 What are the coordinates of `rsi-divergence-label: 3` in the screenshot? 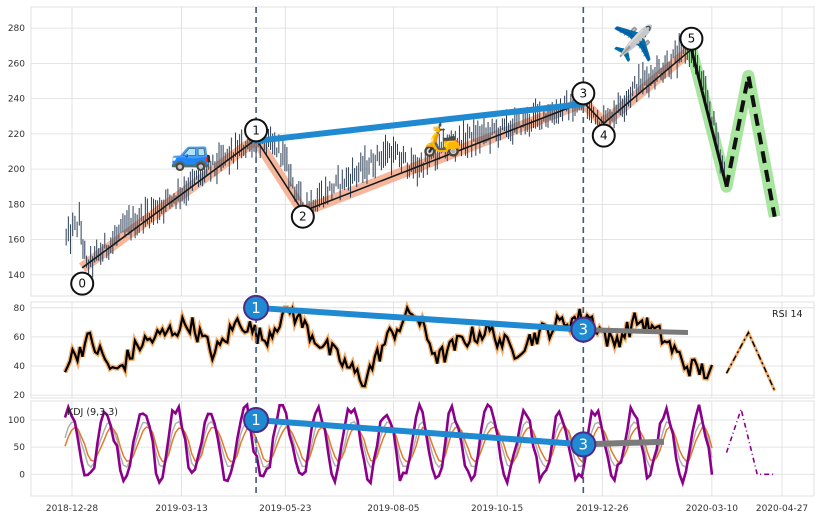 It's located at (584, 330).